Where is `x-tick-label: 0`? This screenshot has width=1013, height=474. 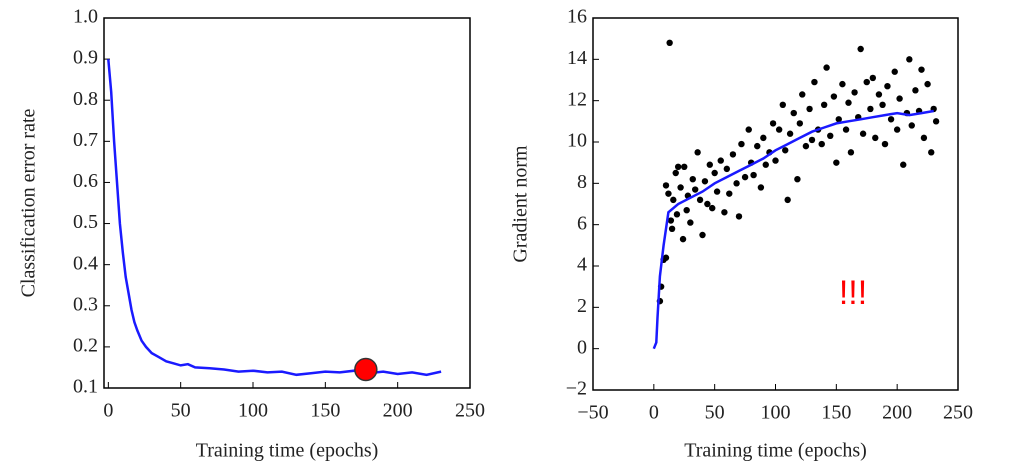
x-tick-label: 0 is located at coordinates (654, 413).